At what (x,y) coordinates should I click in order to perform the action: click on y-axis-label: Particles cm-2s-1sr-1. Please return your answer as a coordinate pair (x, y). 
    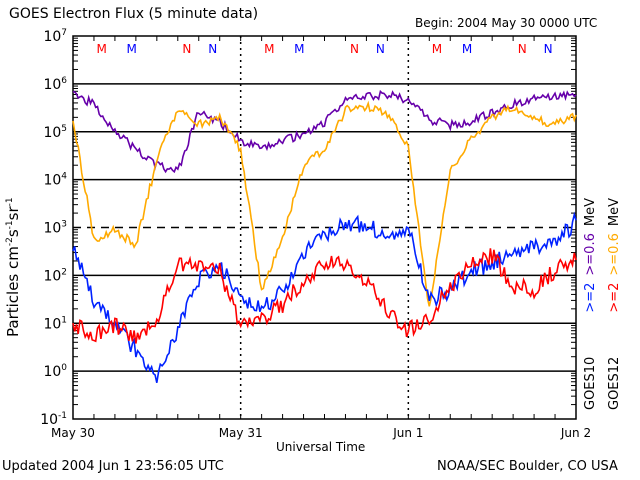
    Looking at the image, I should click on (13, 267).